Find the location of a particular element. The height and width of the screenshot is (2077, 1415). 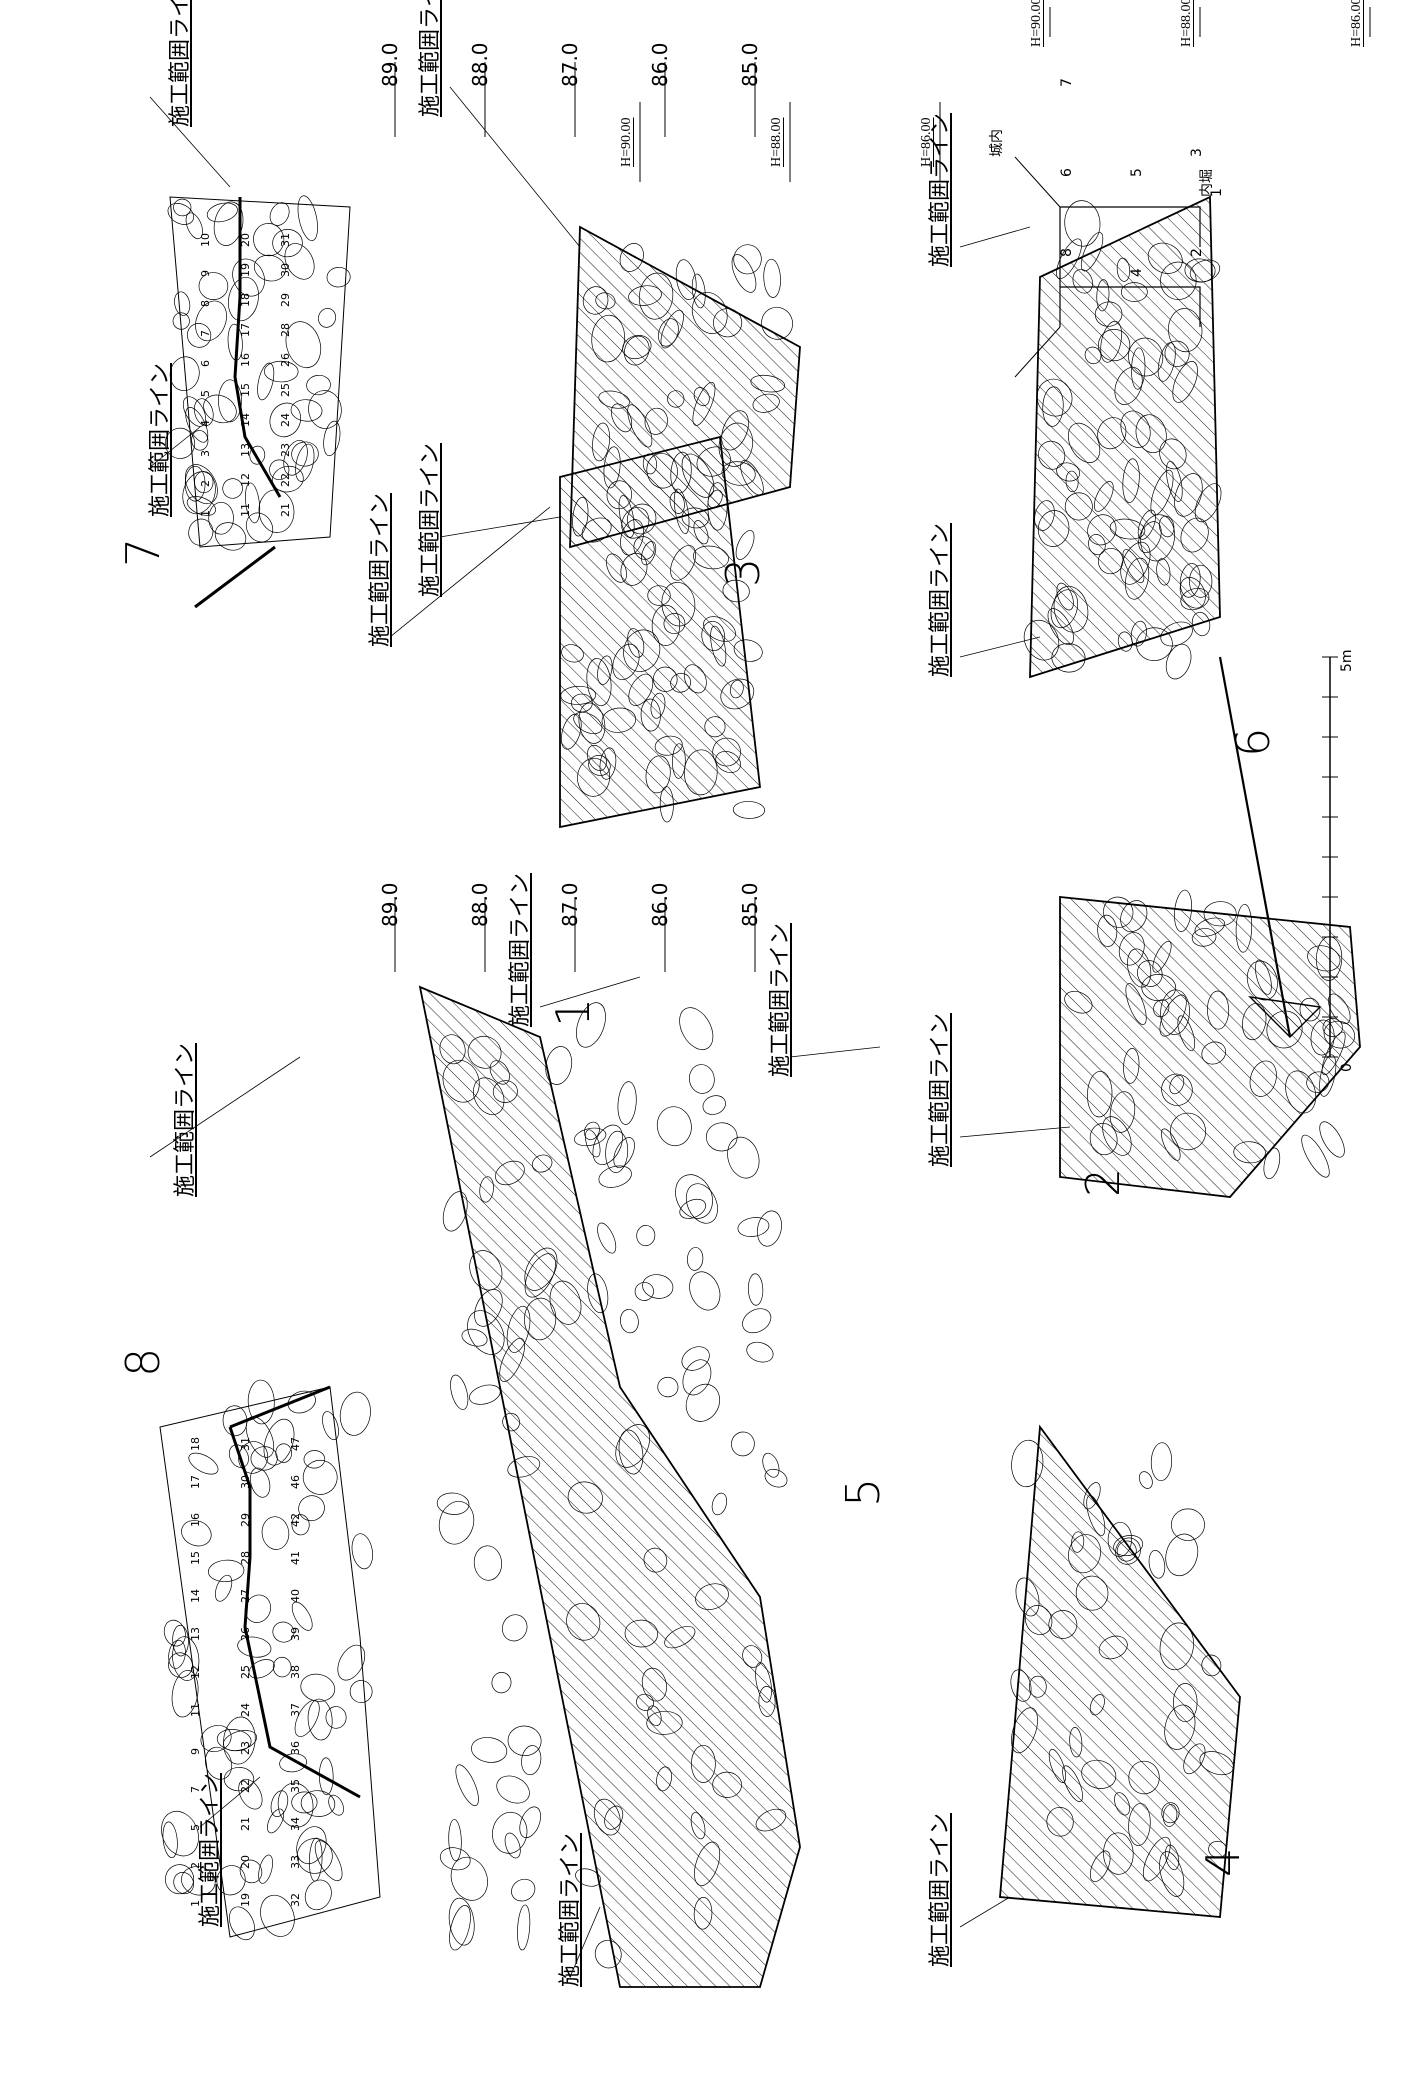

stone-number: 30 is located at coordinates (285, 270).